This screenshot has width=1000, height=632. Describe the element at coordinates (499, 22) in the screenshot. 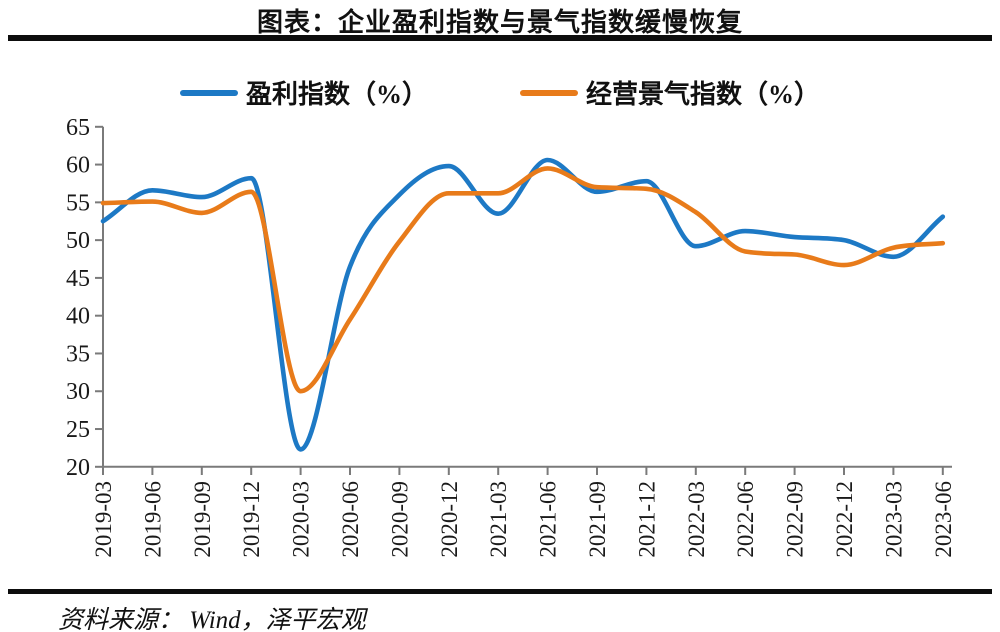

I see `chart-title: 图表：企业盈利指数与景气指数缓慢恢复` at that location.